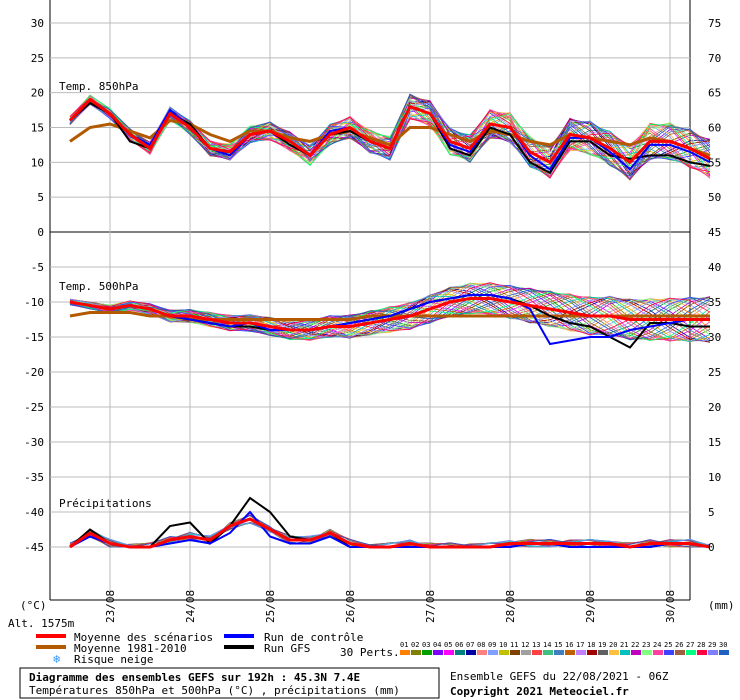 This screenshot has height=700, width=740. I want to click on perturbation-code: 24, so click(657, 645).